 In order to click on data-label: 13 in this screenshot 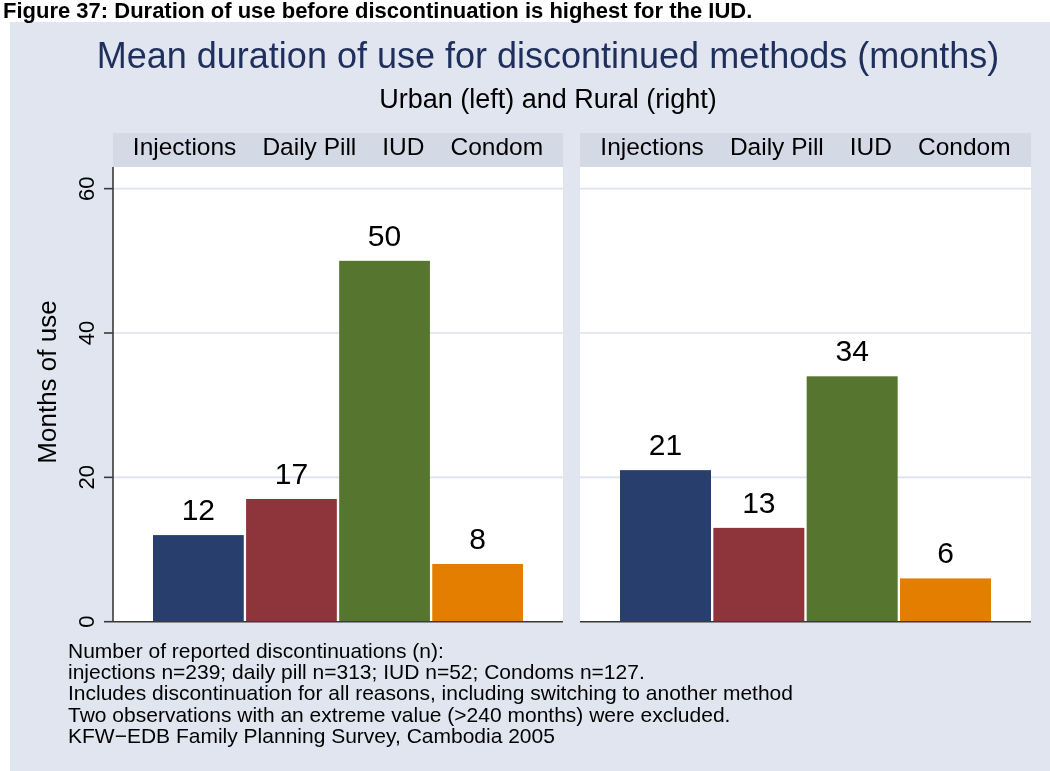, I will do `click(759, 502)`.